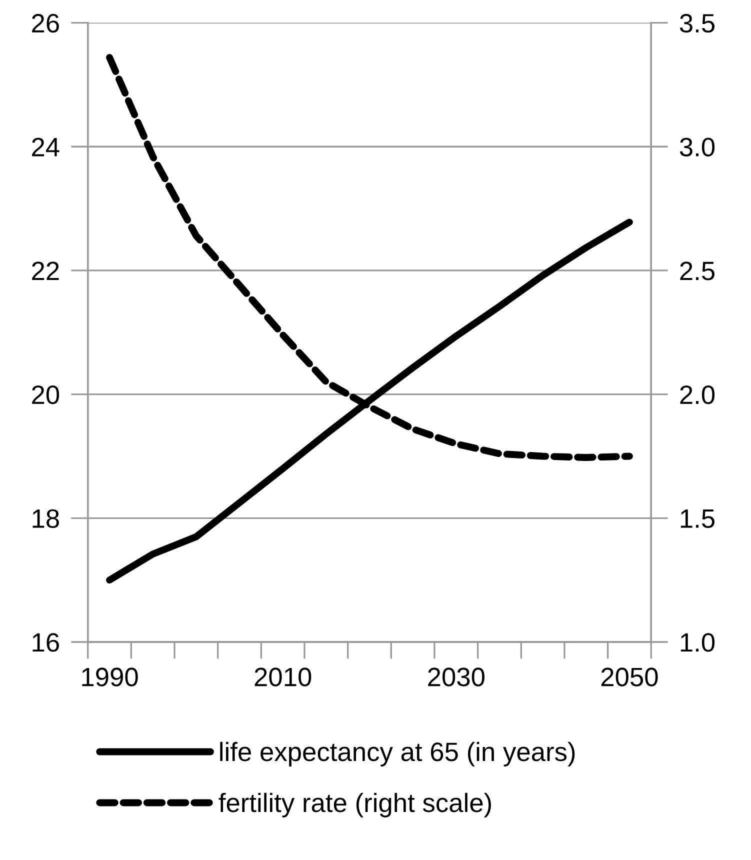  What do you see at coordinates (697, 519) in the screenshot?
I see `y2-tick-label: 1.5` at bounding box center [697, 519].